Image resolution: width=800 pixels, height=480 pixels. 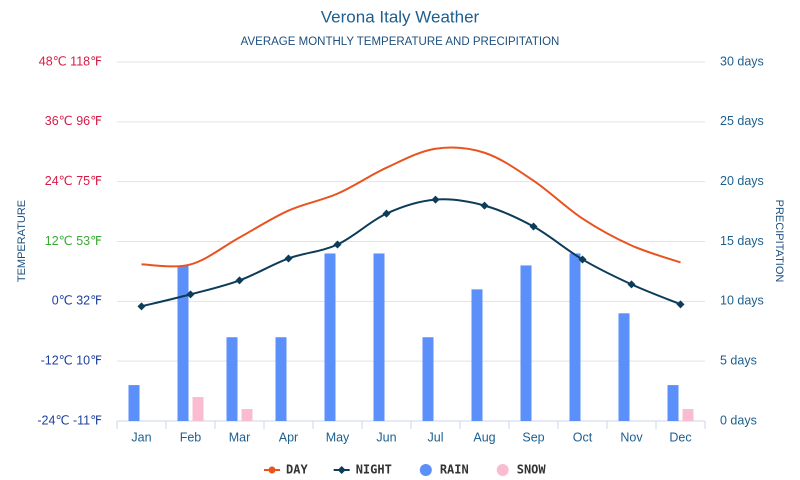 I want to click on y-tick-label: 24℃ 75℉, so click(x=73, y=181).